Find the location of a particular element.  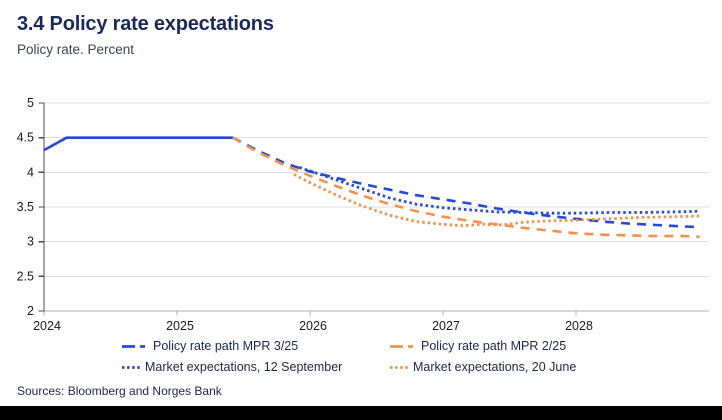

x-tick-label: 2024 is located at coordinates (47, 326).